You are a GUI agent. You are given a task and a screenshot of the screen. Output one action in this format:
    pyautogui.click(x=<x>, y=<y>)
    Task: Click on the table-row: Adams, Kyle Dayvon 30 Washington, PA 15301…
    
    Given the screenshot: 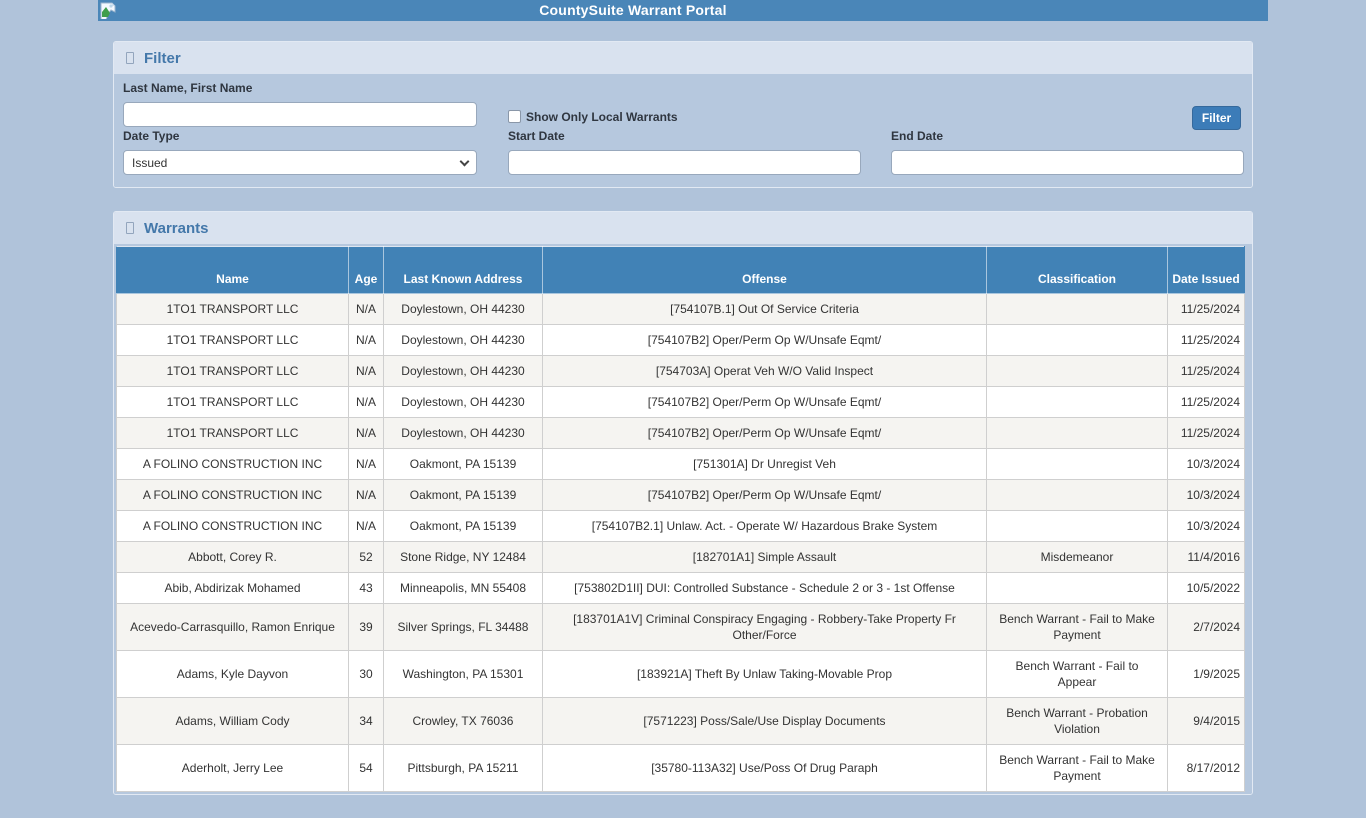 What is the action you would take?
    pyautogui.click(x=680, y=674)
    